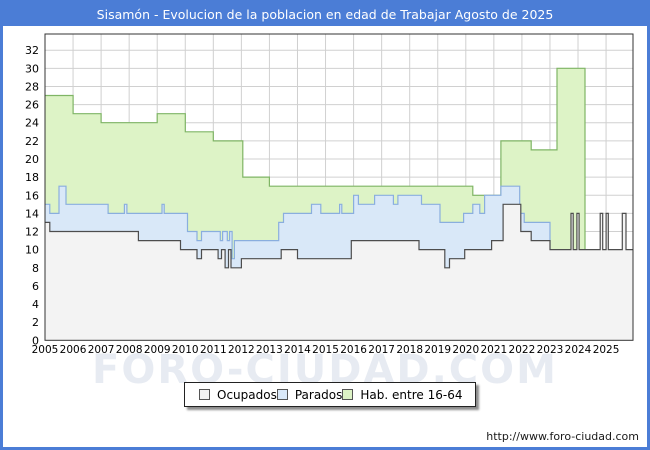 This screenshot has width=650, height=450. Describe the element at coordinates (32, 195) in the screenshot. I see `y-tick-label: 16` at that location.